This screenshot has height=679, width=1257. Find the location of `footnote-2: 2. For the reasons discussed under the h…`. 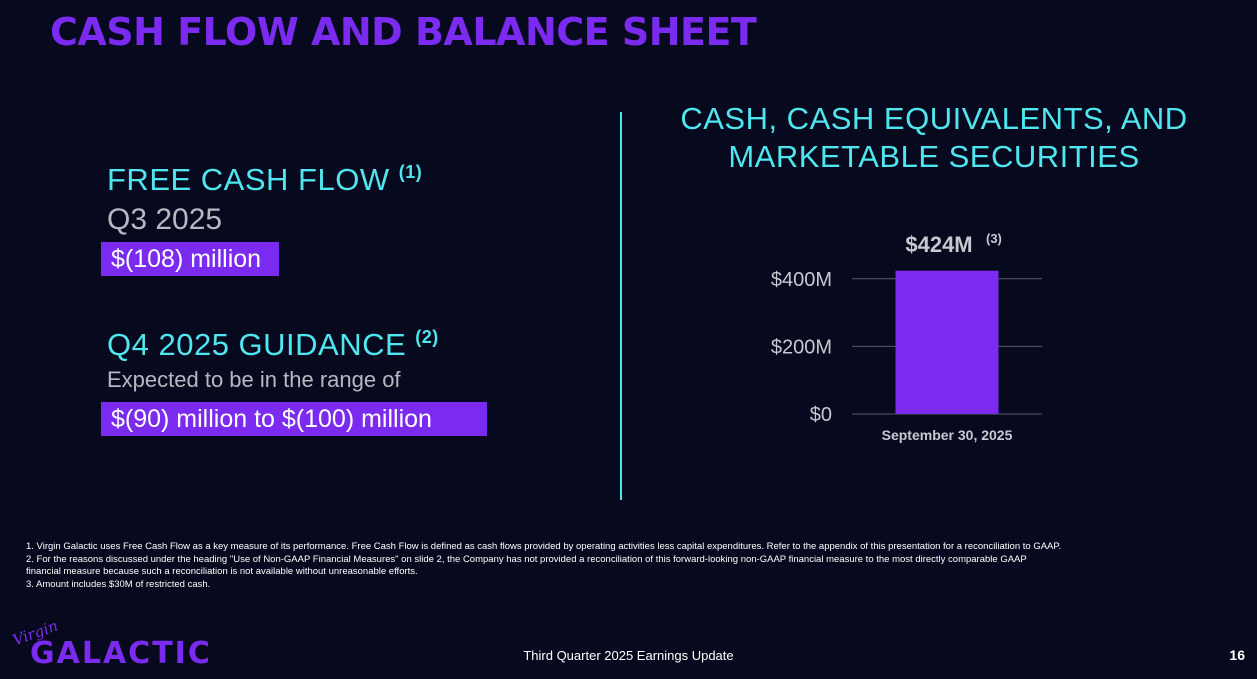

footnote-2: 2. For the reasons discussed under the h… is located at coordinates (526, 559).